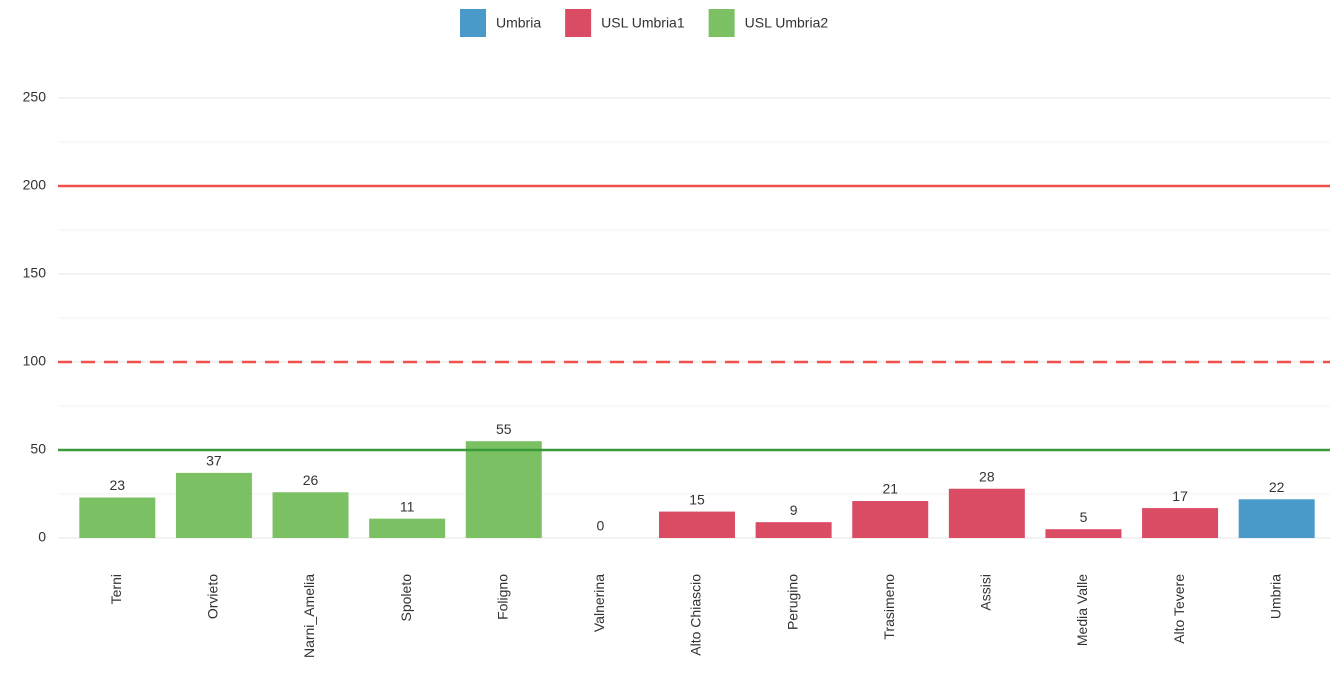 This screenshot has height=695, width=1335. Describe the element at coordinates (35, 97) in the screenshot. I see `y-tick-label: 250` at that location.